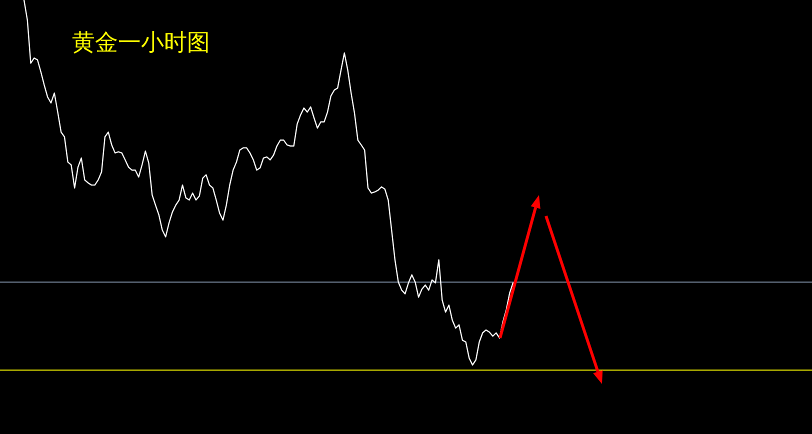 The image size is (812, 434). Describe the element at coordinates (141, 43) in the screenshot. I see `text: 黄金一小时图` at that location.